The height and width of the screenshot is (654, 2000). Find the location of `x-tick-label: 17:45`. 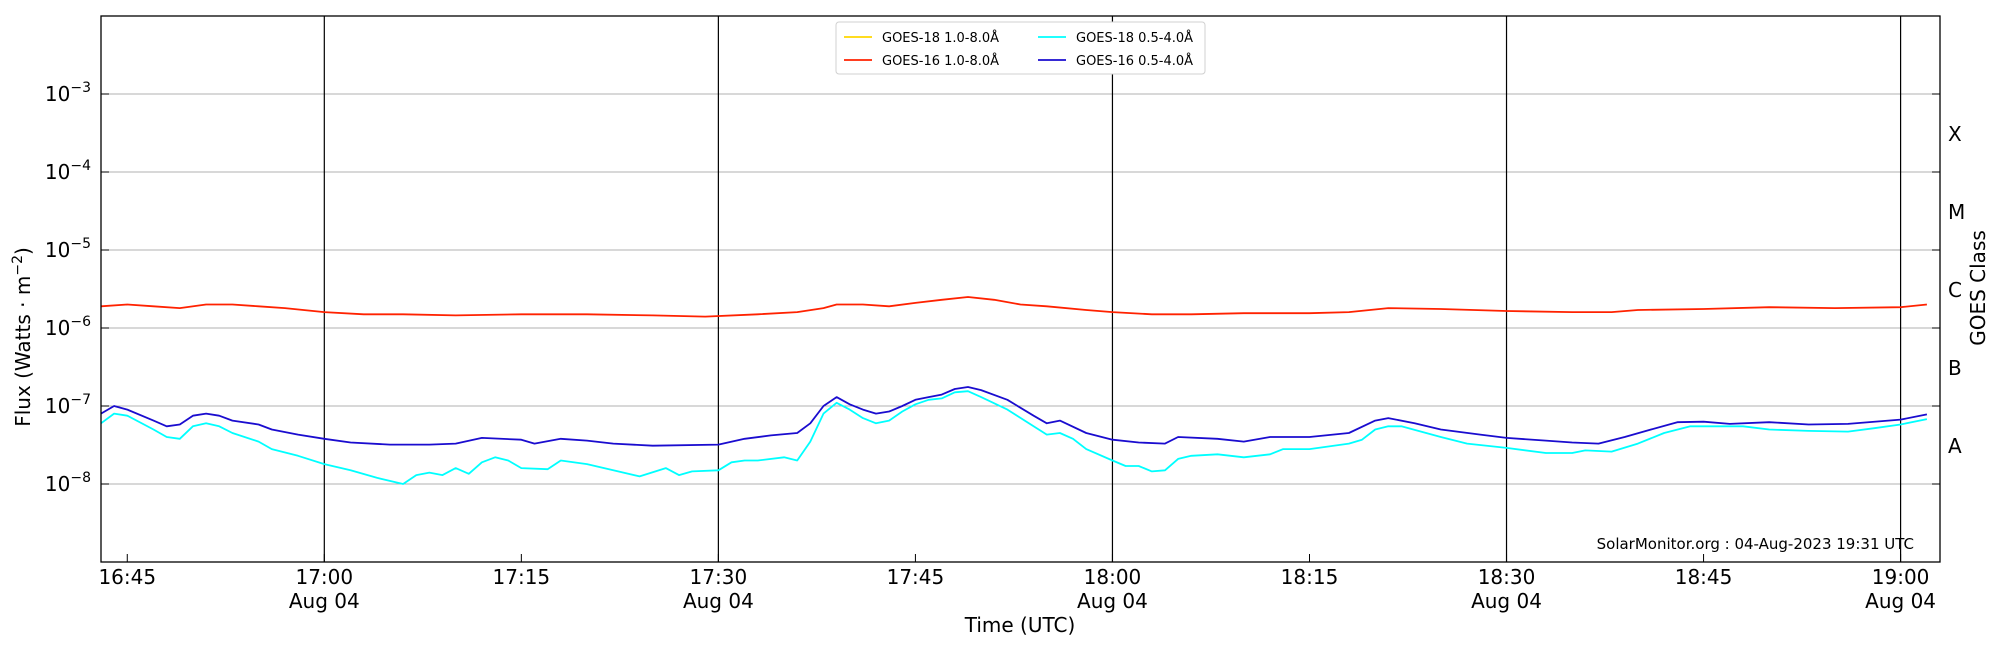

x-tick-label: 17:45 is located at coordinates (916, 577).